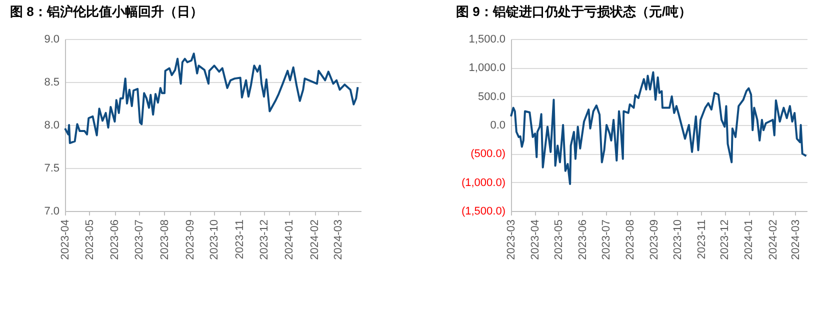 The image size is (821, 320). I want to click on chart-title: 图 8：铝沪伦比值小幅回升（日）, so click(106, 11).